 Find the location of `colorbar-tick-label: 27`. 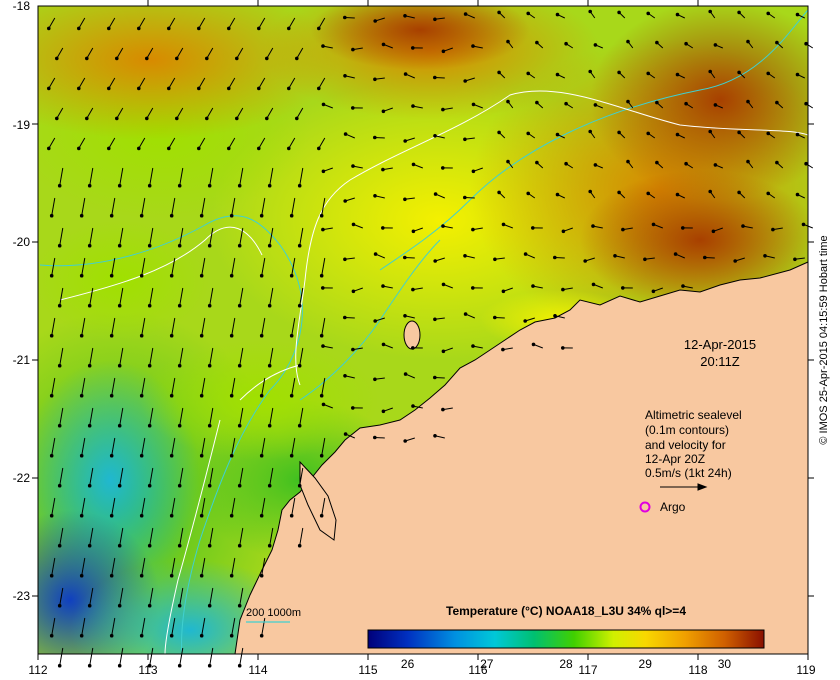

colorbar-tick-label: 27 is located at coordinates (487, 664).